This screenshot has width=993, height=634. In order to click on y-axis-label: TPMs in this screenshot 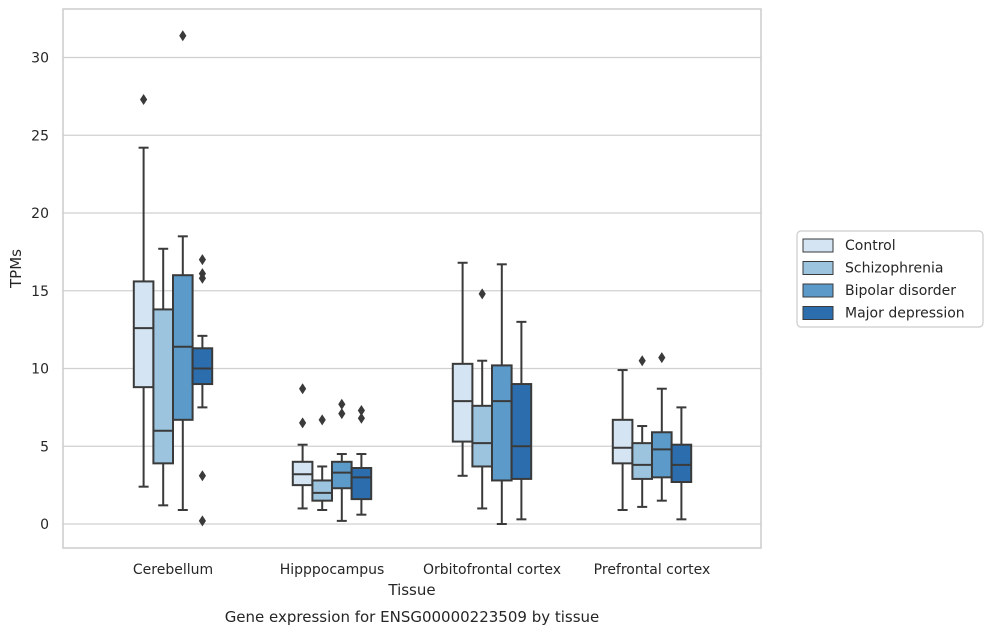, I will do `click(16, 269)`.